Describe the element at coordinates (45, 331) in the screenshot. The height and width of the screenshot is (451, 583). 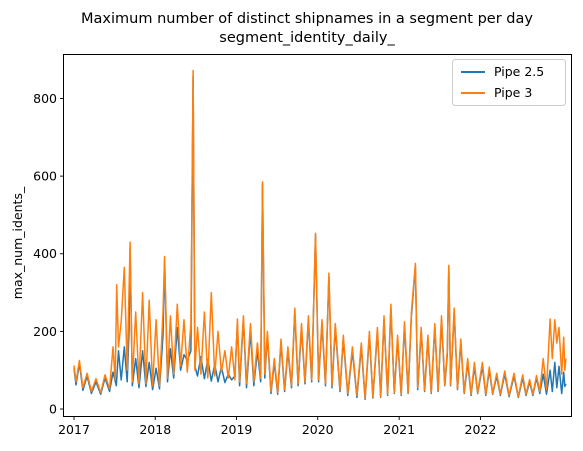
I see `y-tick-label: 200` at that location.